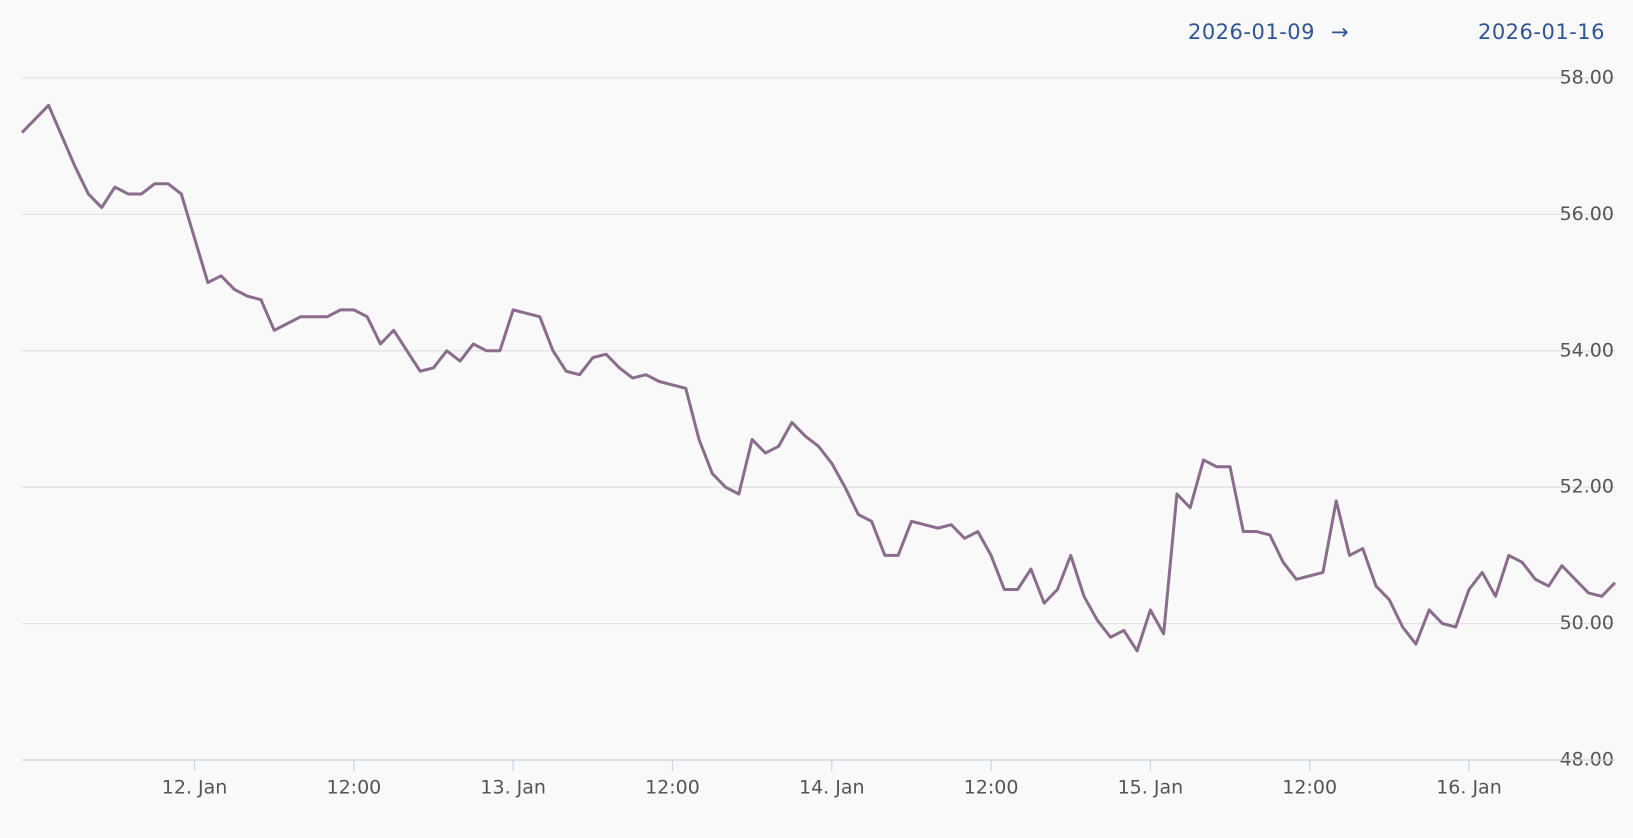 The width and height of the screenshot is (1633, 838). I want to click on date-arrow: →, so click(1340, 32).